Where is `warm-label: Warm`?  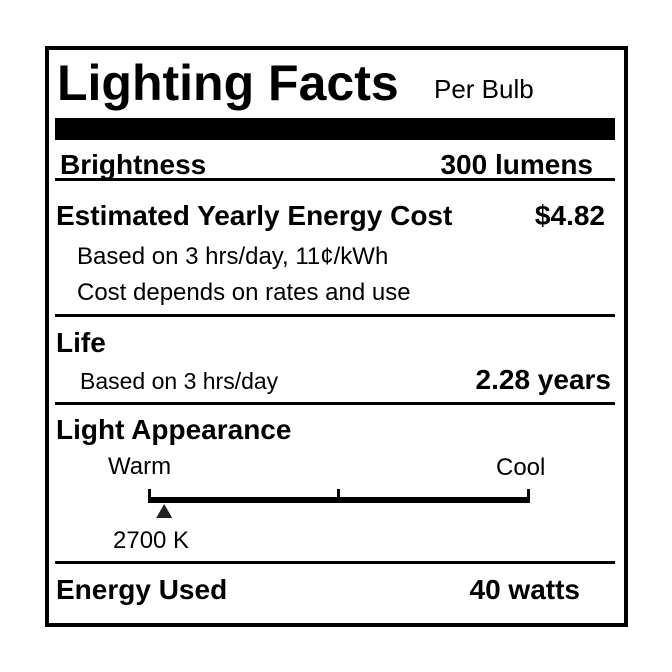 warm-label: Warm is located at coordinates (140, 466).